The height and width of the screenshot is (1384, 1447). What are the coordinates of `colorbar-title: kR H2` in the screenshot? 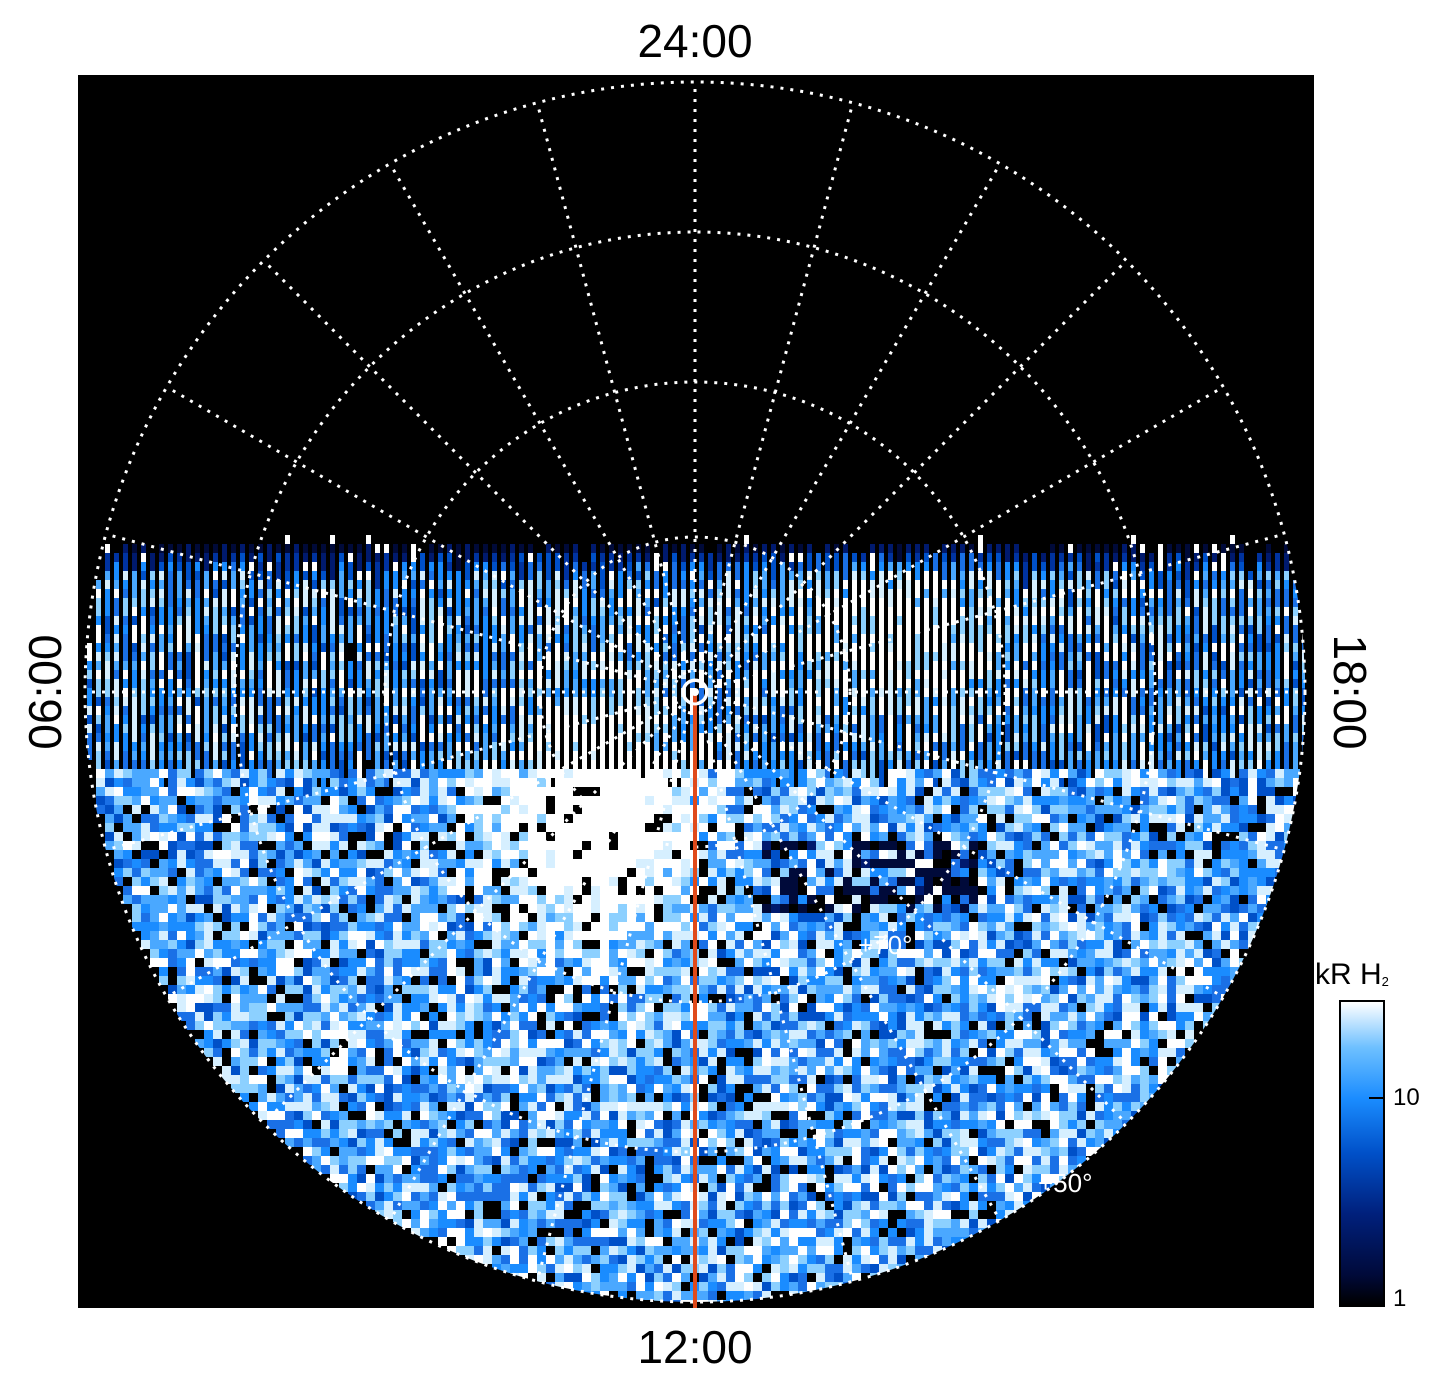 It's located at (1352, 975).